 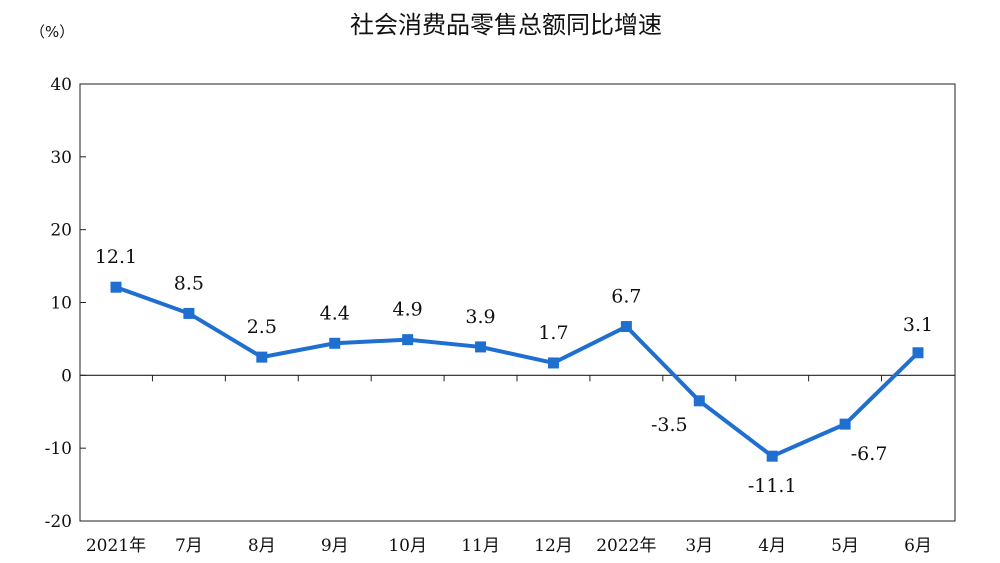 I want to click on y-tick-label: -10, so click(x=58, y=449).